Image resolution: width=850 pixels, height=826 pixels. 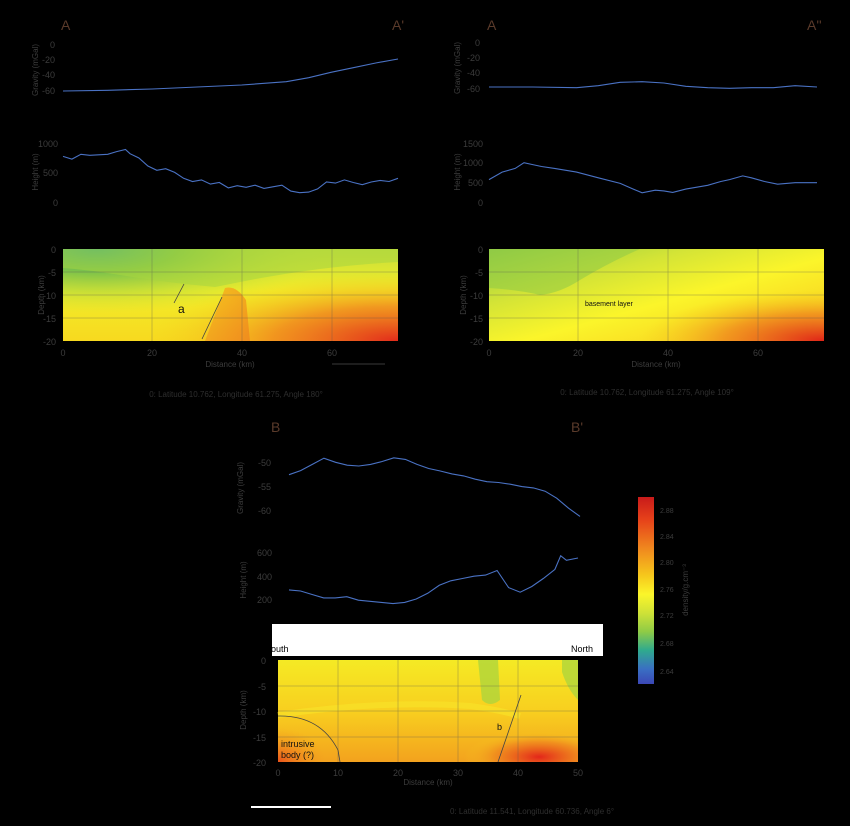 I want to click on annotation-a: a, so click(x=181, y=309).